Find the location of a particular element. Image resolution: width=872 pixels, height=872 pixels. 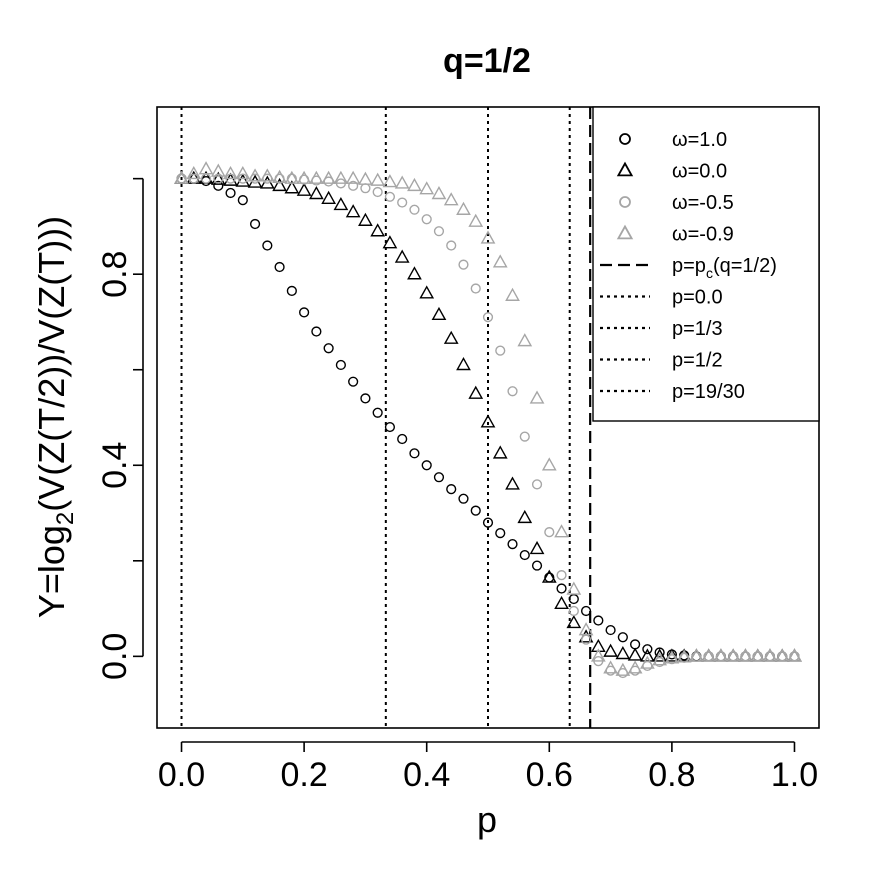

y-tick-label-0: 0.0 is located at coordinates (115, 656).